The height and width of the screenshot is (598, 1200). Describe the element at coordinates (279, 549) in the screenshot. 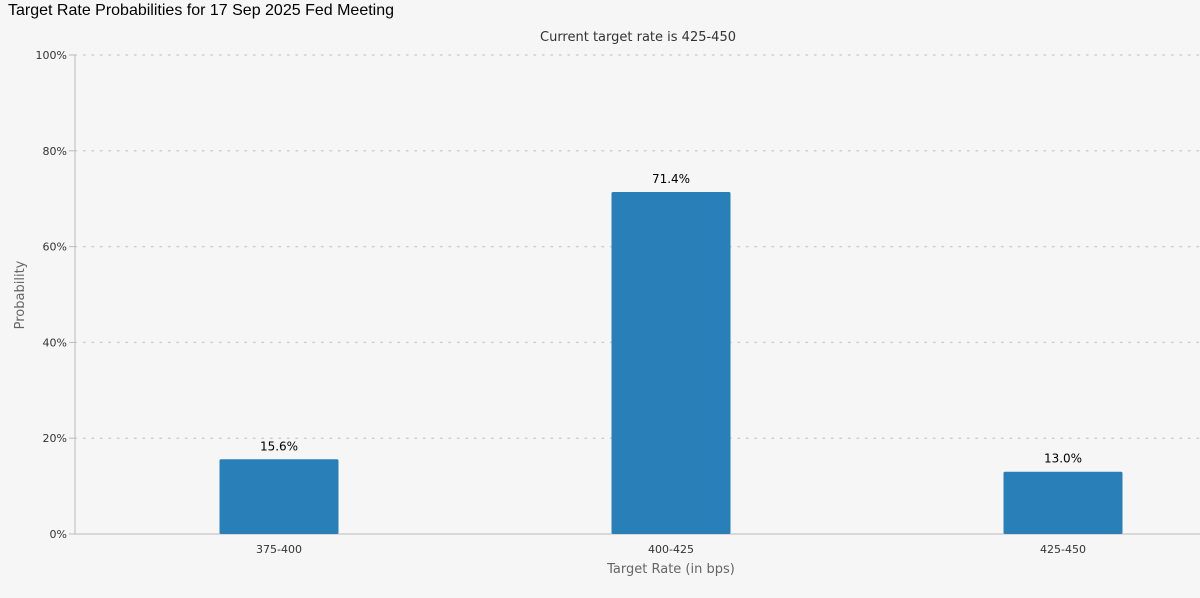

I see `x-tick-label: 375-400` at that location.